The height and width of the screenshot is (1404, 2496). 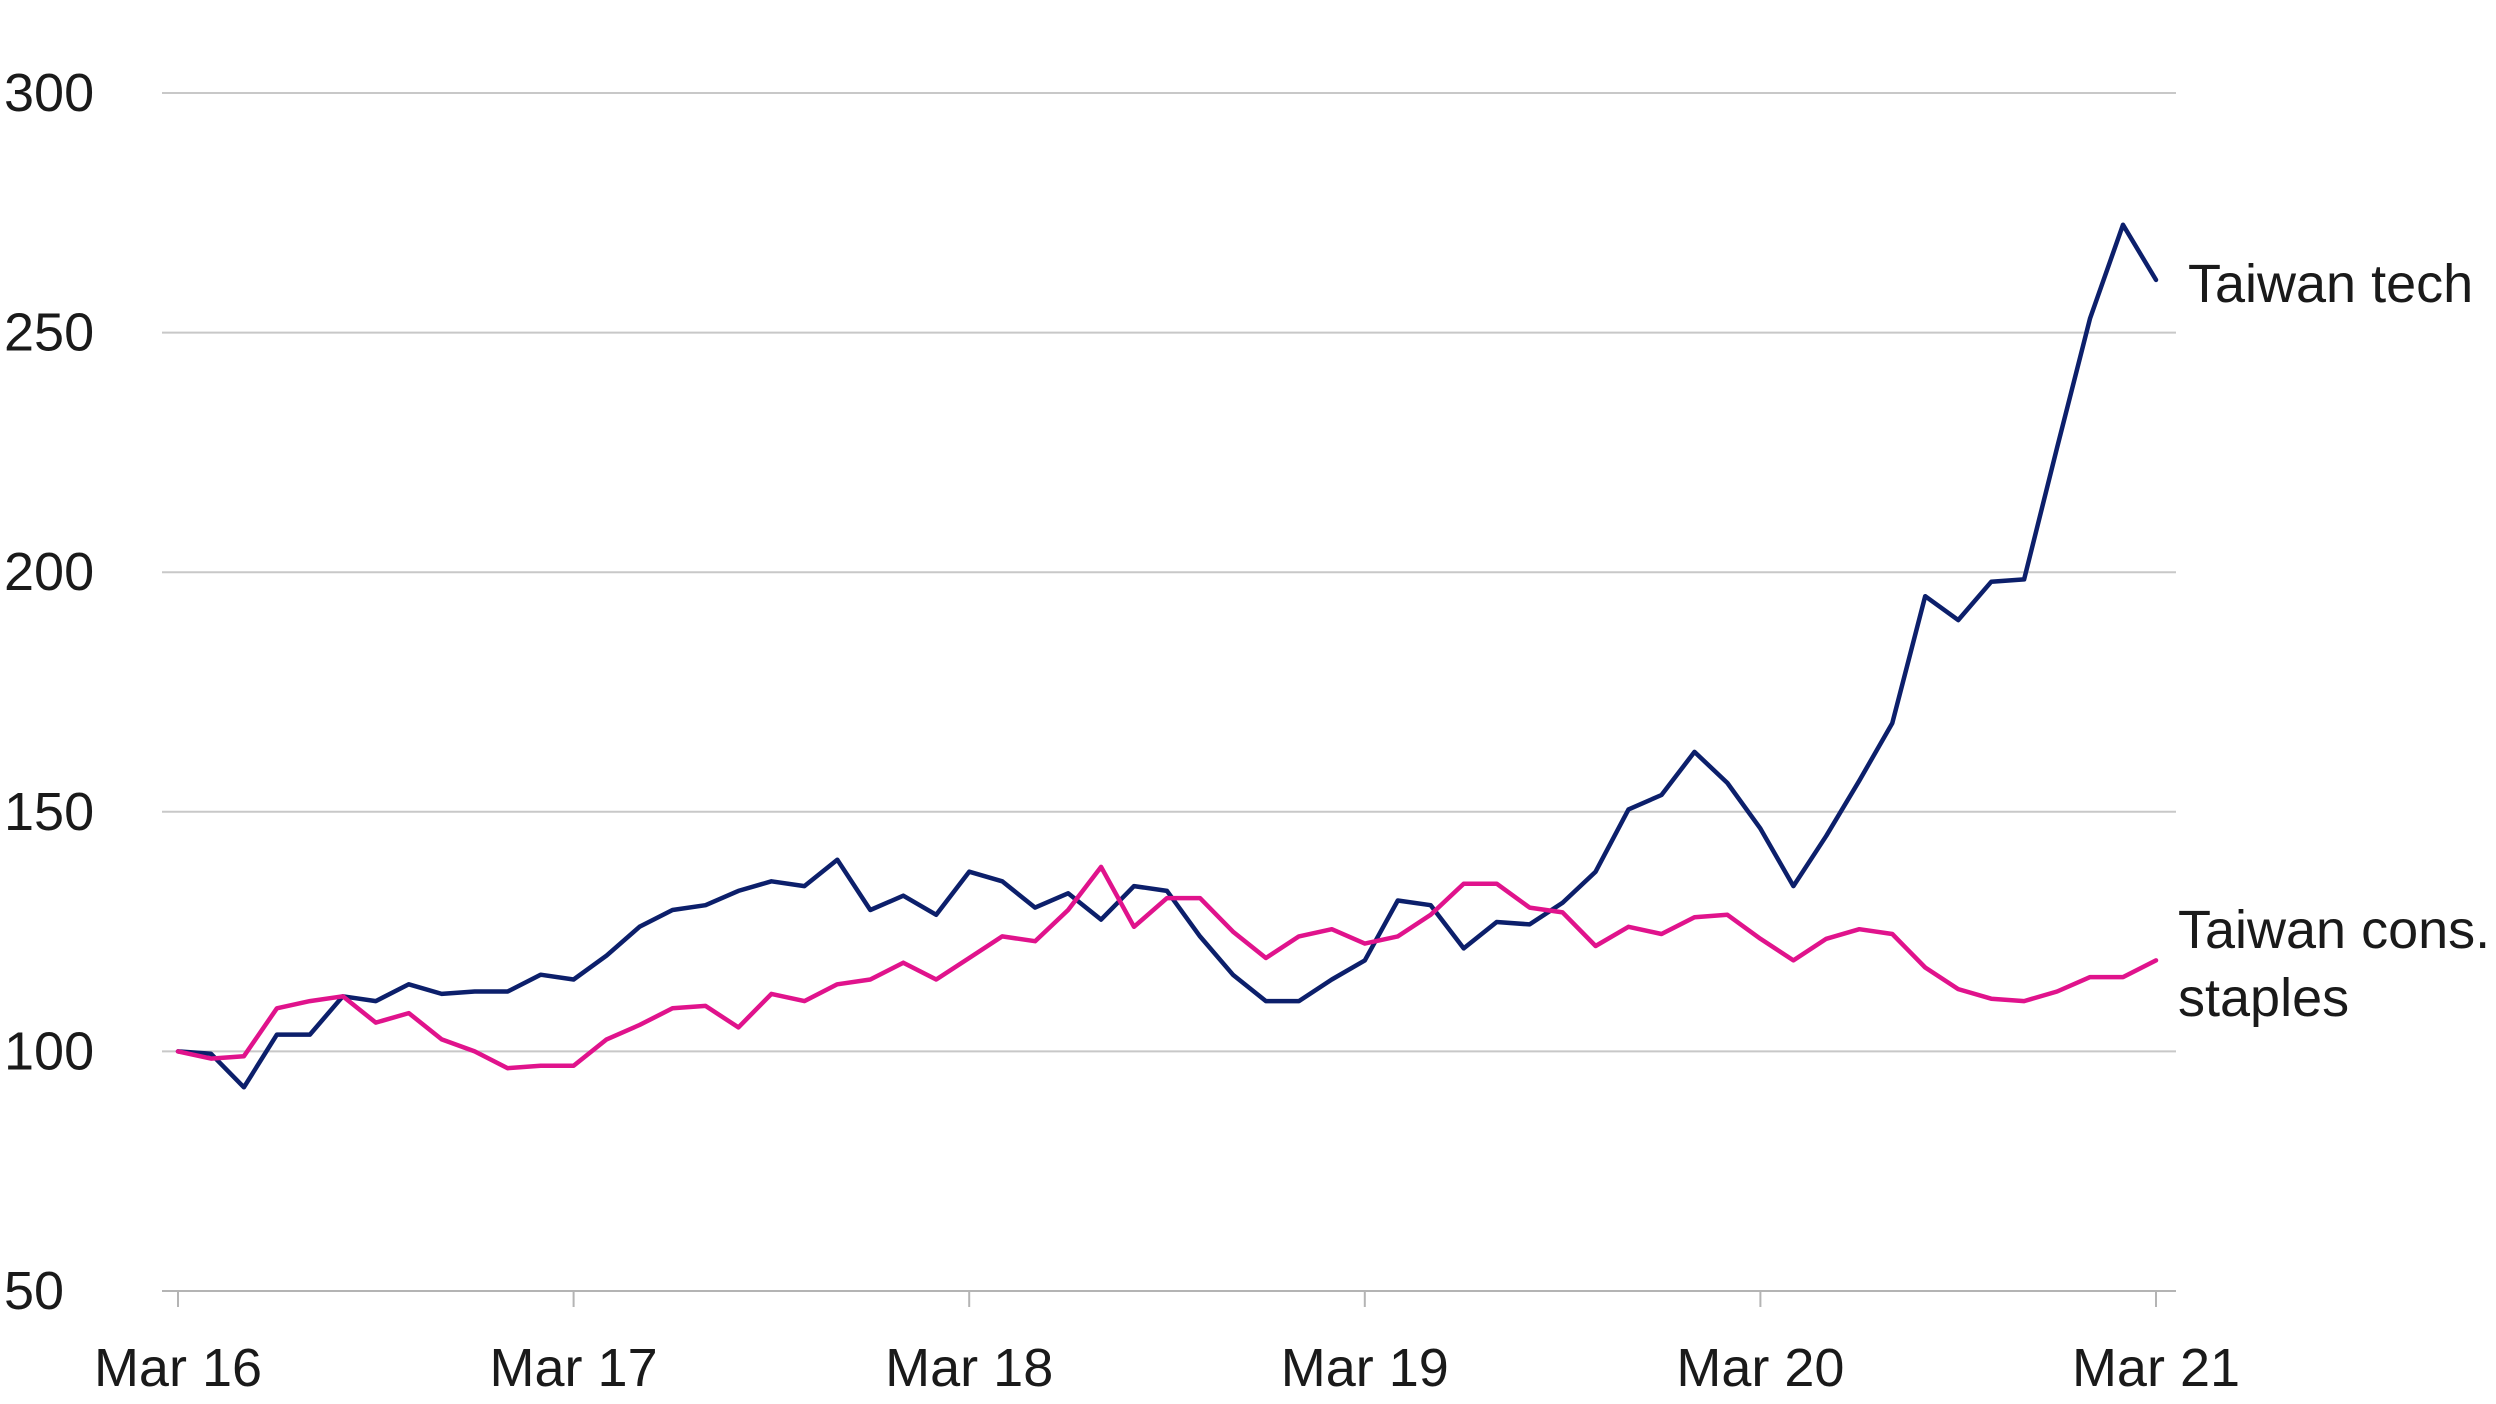 What do you see at coordinates (1760, 1368) in the screenshot?
I see `x-tick-label: Mar 20` at bounding box center [1760, 1368].